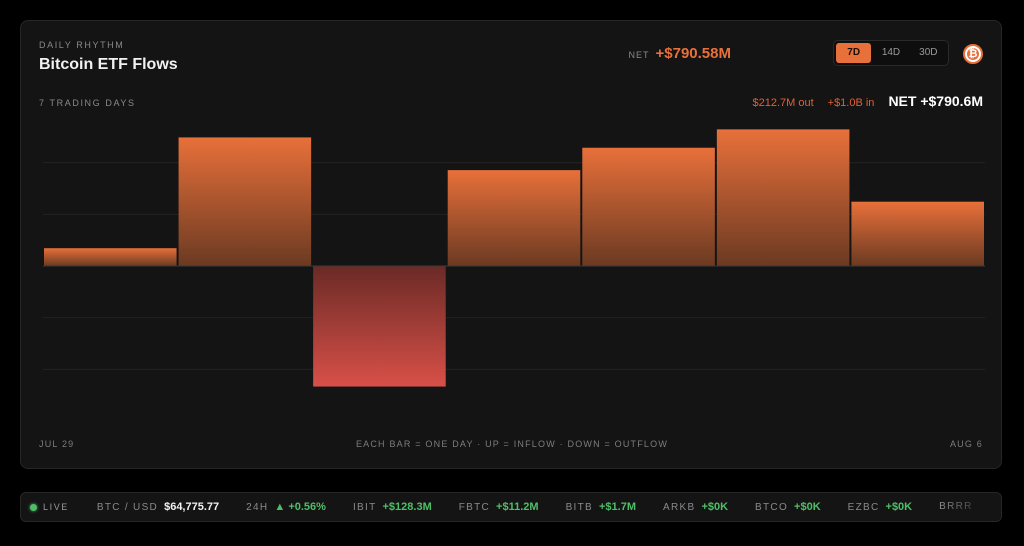 The image size is (1024, 546). What do you see at coordinates (772, 507) in the screenshot?
I see `ticker-key: BTCO` at bounding box center [772, 507].